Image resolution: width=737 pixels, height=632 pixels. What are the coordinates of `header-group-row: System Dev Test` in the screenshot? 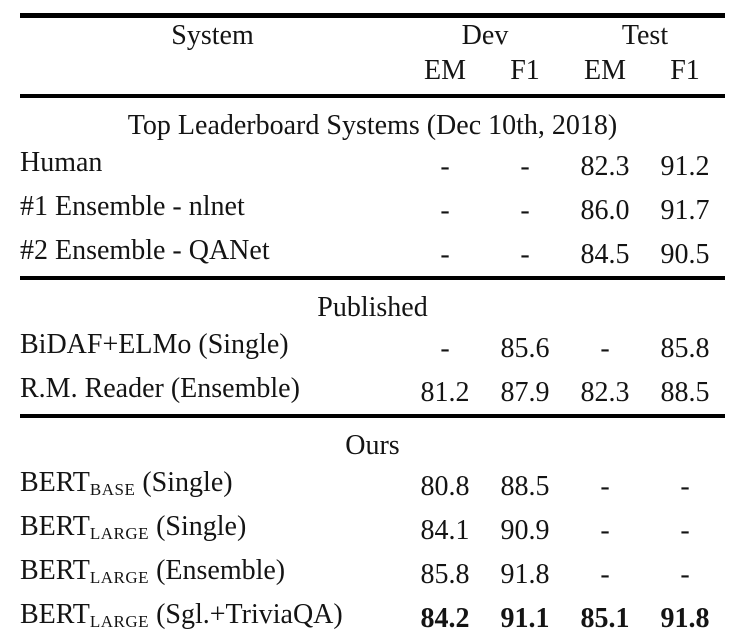 It's located at (372, 35).